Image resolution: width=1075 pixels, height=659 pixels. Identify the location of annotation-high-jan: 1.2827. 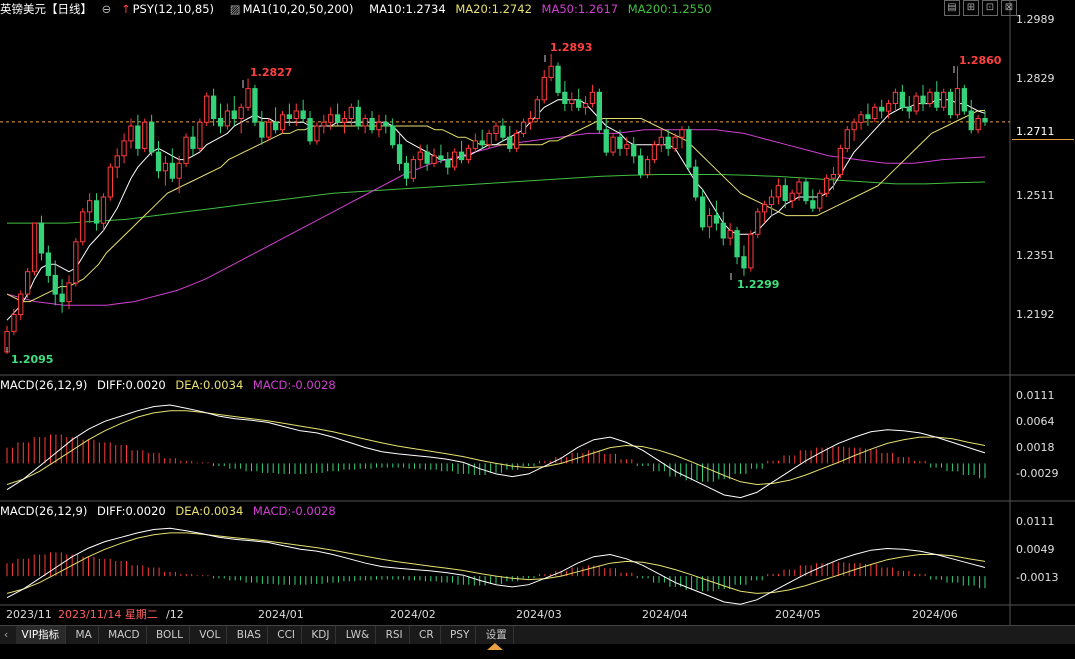
(271, 72).